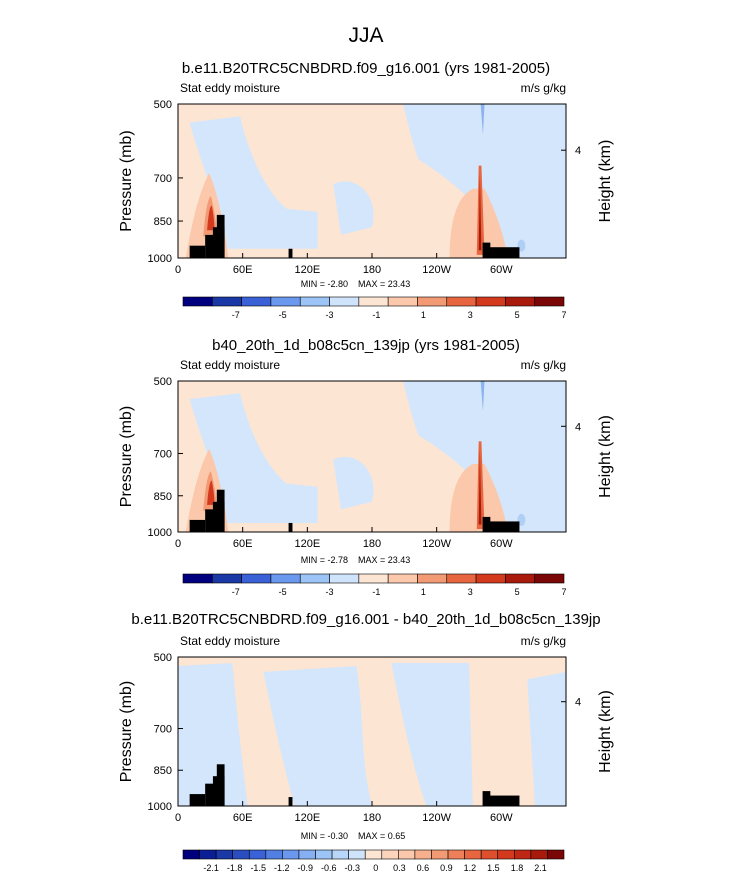 The width and height of the screenshot is (733, 888). I want to click on colorbar-label: 1.8, so click(517, 868).